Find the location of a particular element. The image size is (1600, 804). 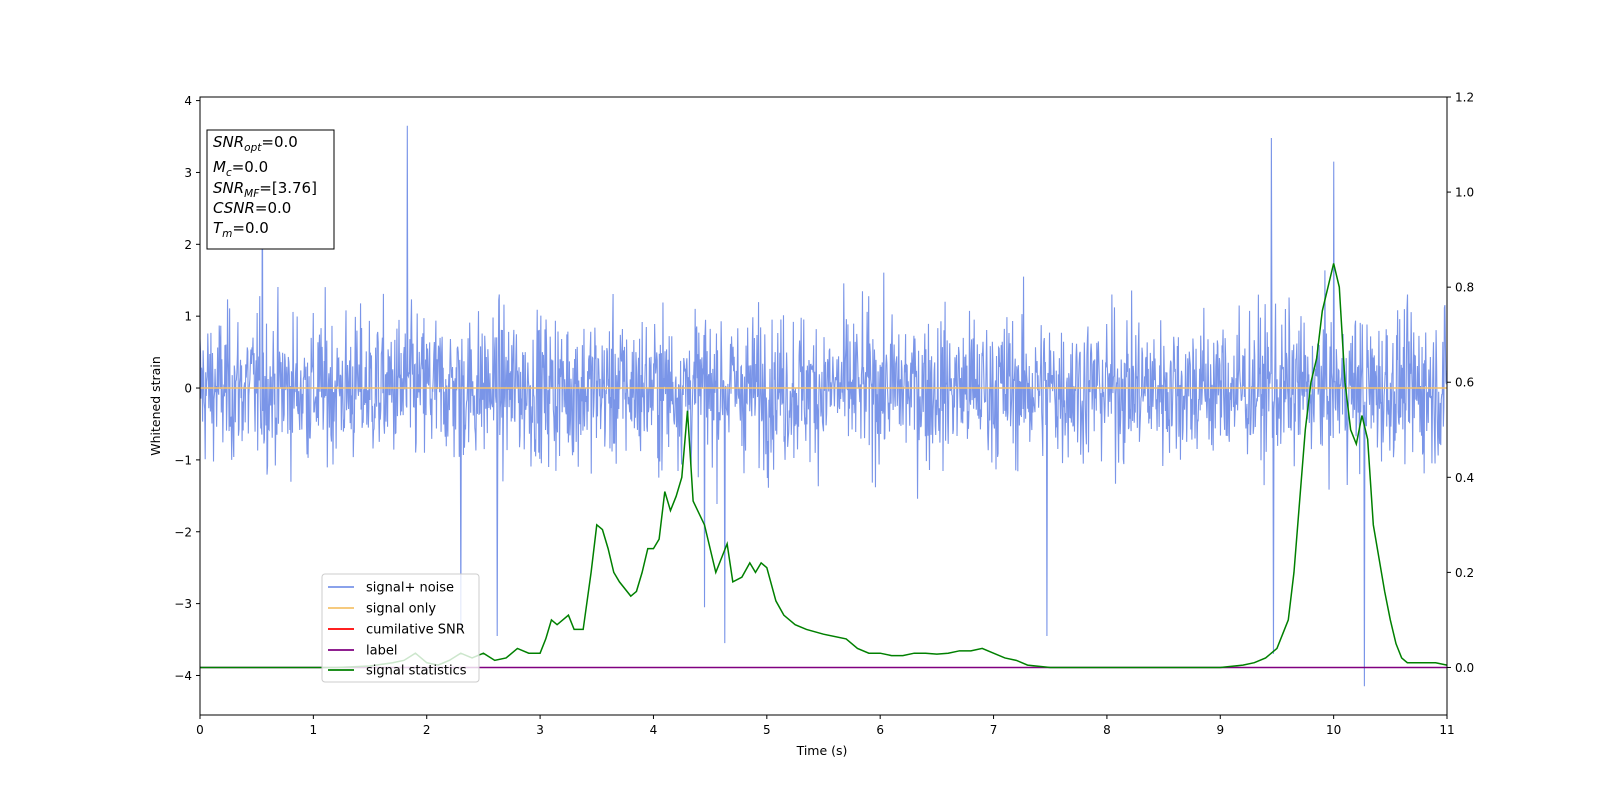

y-left-tick-label: 2 is located at coordinates (188, 245).